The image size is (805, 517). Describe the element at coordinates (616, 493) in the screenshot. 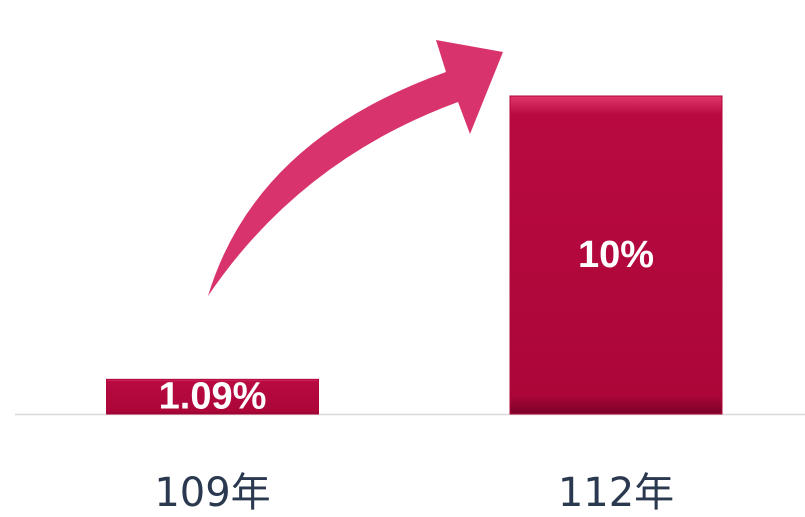

I see `x-tick-label: 112年` at that location.